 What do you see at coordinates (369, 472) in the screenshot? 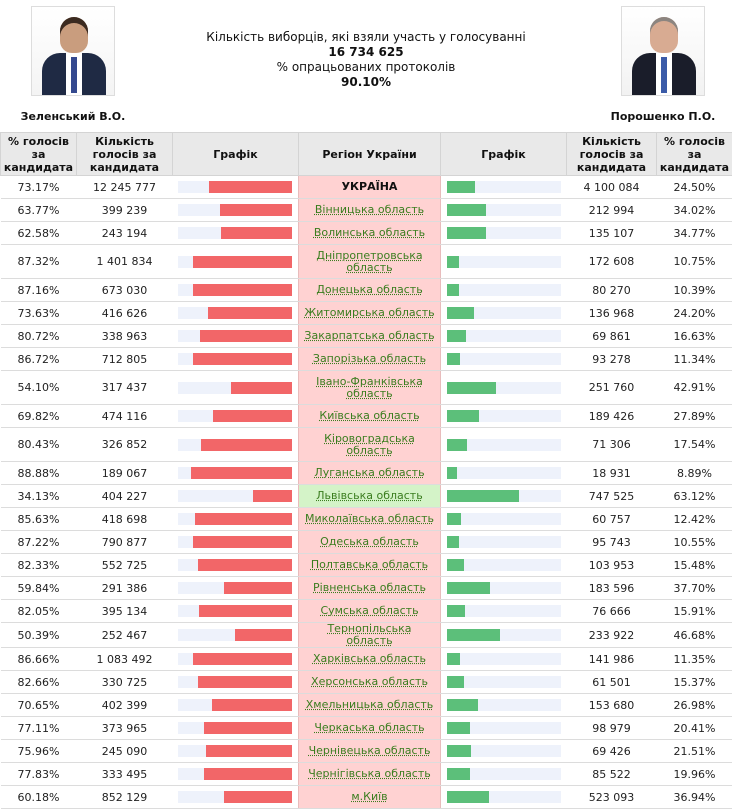
I see `region-link: Луганська область` at bounding box center [369, 472].